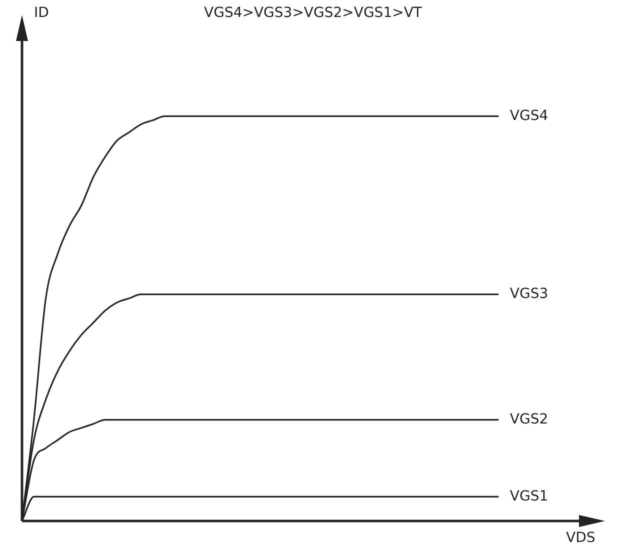  I want to click on series-label: VGS1, so click(529, 496).